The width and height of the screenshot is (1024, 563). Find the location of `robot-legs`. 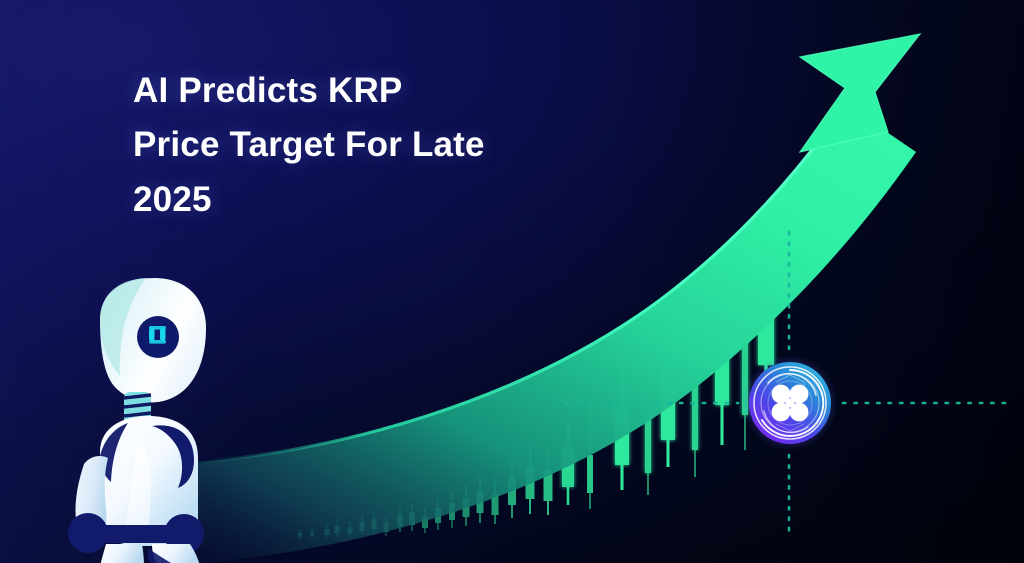

robot-legs is located at coordinates (150, 553).